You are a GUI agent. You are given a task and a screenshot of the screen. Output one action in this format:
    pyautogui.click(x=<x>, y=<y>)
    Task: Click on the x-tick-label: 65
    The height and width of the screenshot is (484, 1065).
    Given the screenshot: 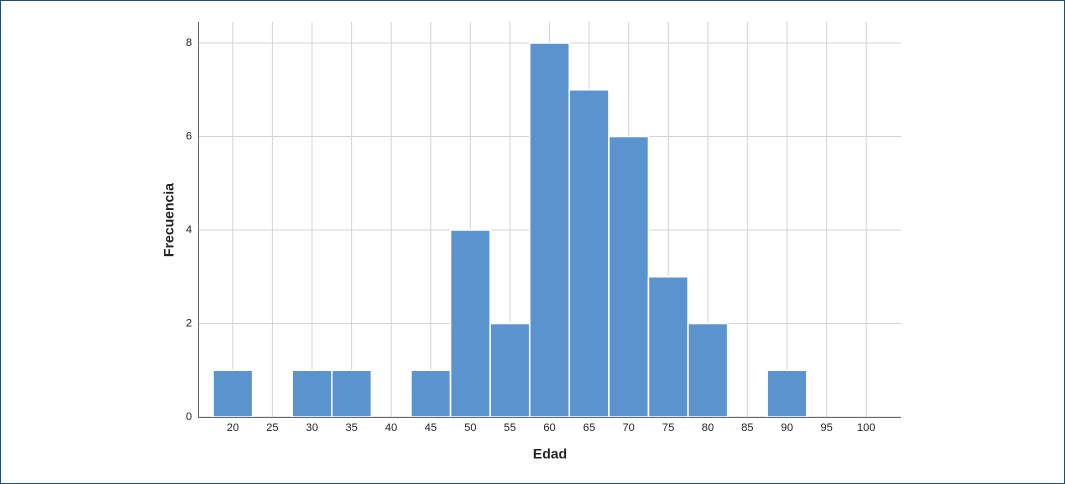 What is the action you would take?
    pyautogui.click(x=589, y=428)
    